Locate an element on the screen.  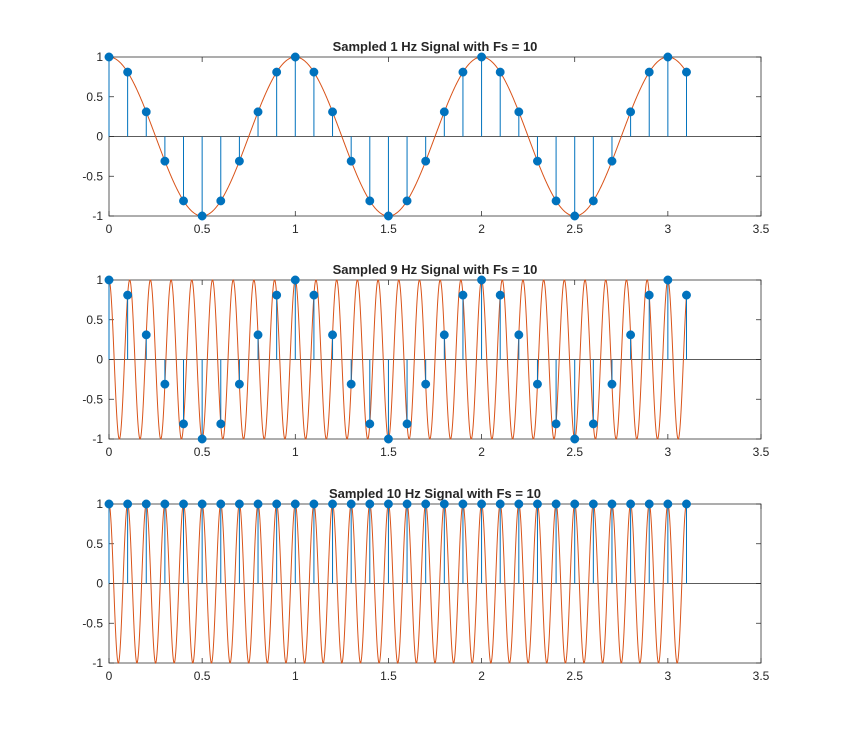
chart-title: Sampled 1 Hz Signal with Fs = 10 is located at coordinates (435, 46).